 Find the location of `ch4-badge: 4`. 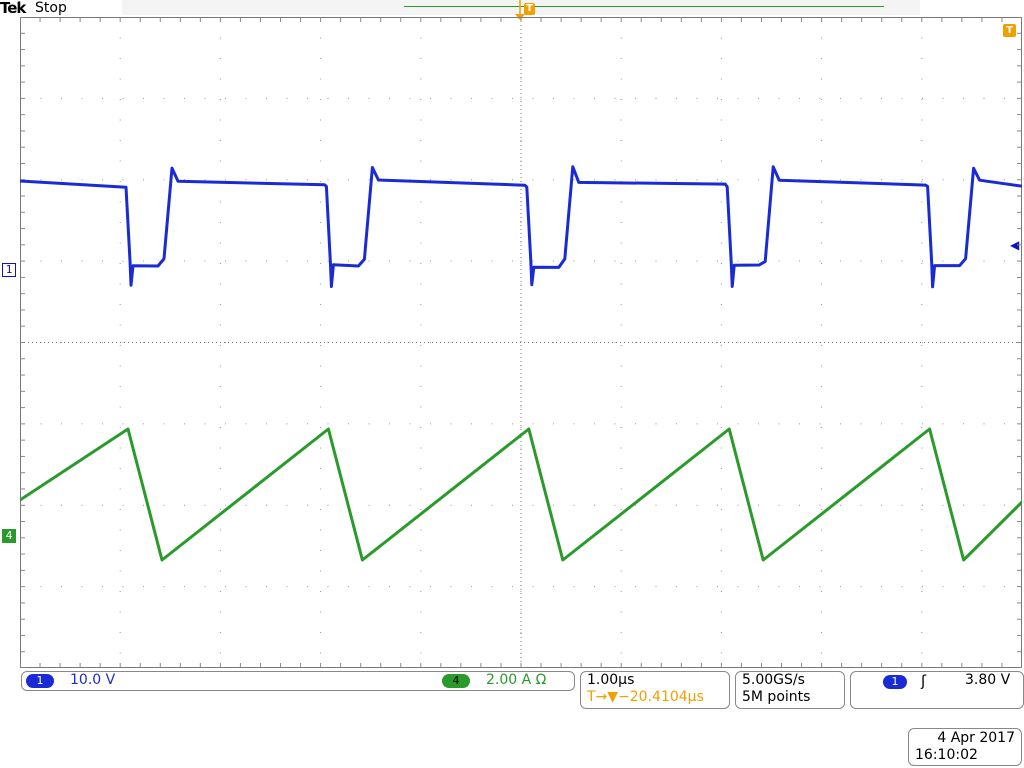

ch4-badge: 4 is located at coordinates (456, 681).